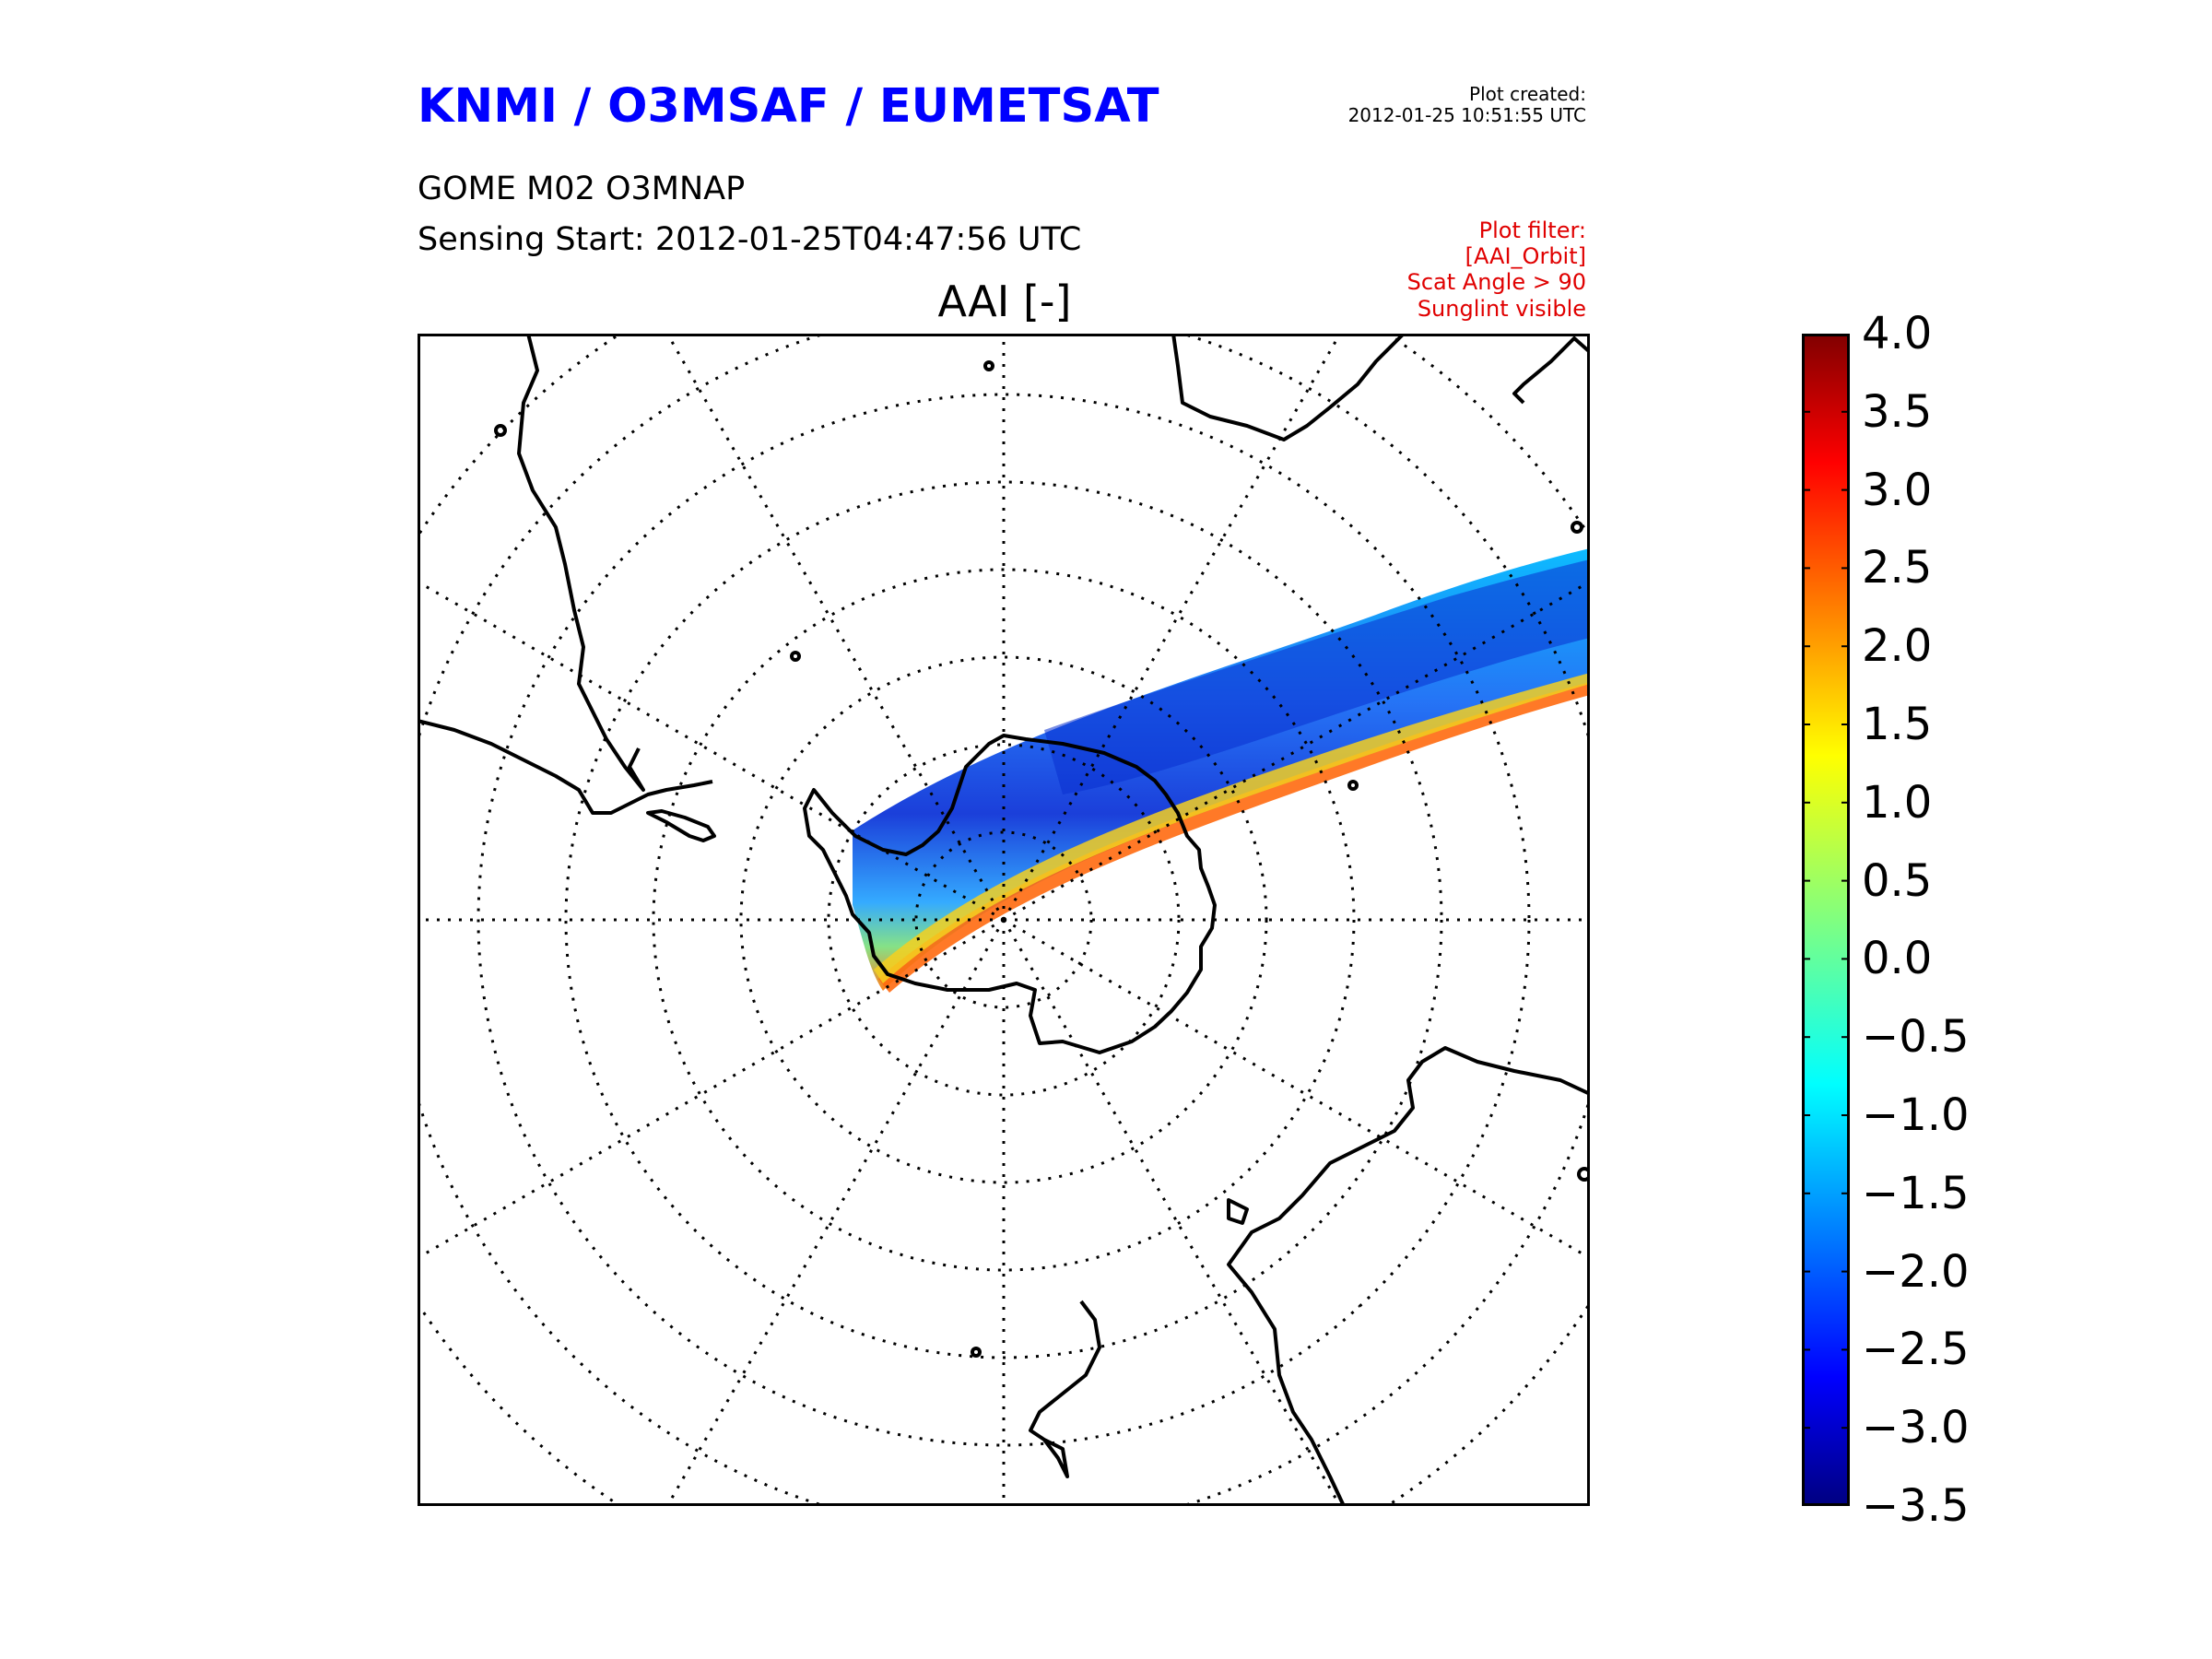 This screenshot has width=2212, height=1659. I want to click on colorbar-tick-label: 1.0, so click(1897, 802).